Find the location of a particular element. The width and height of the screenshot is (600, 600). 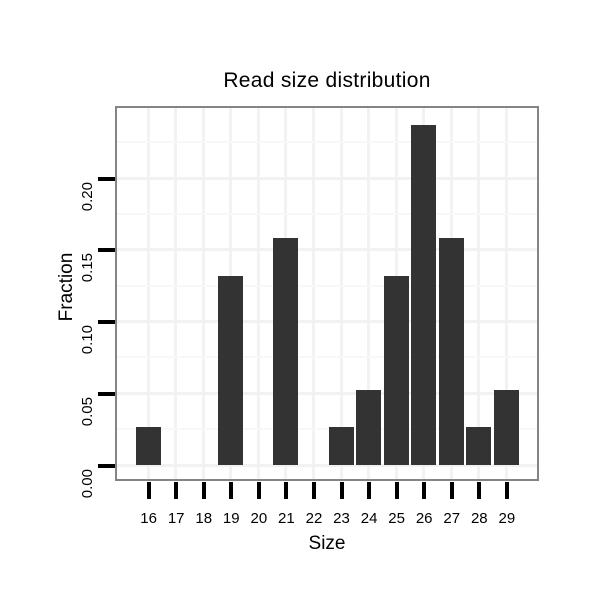

y-tick-label: 0.00 is located at coordinates (87, 483).